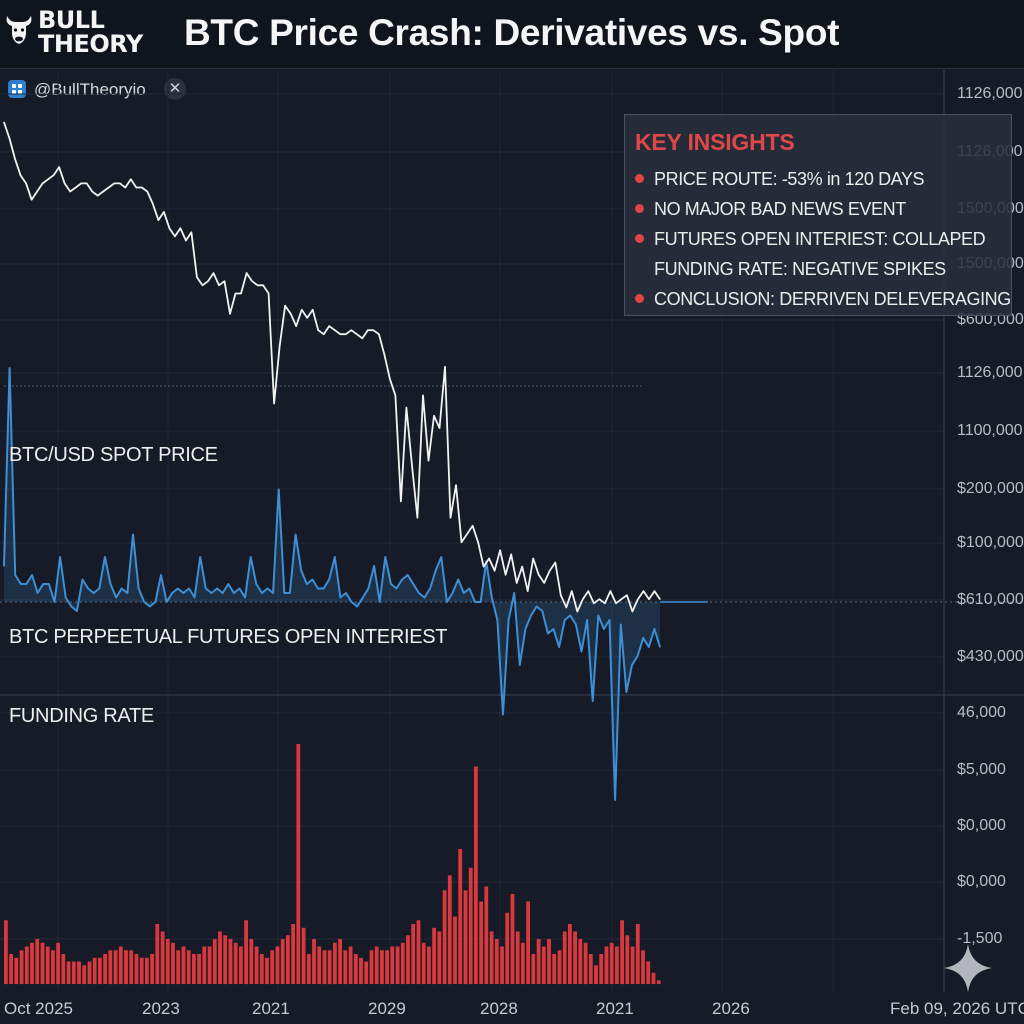  I want to click on insight-text: FUNDING RATE: NEGATIVE SPIKES, so click(800, 269).